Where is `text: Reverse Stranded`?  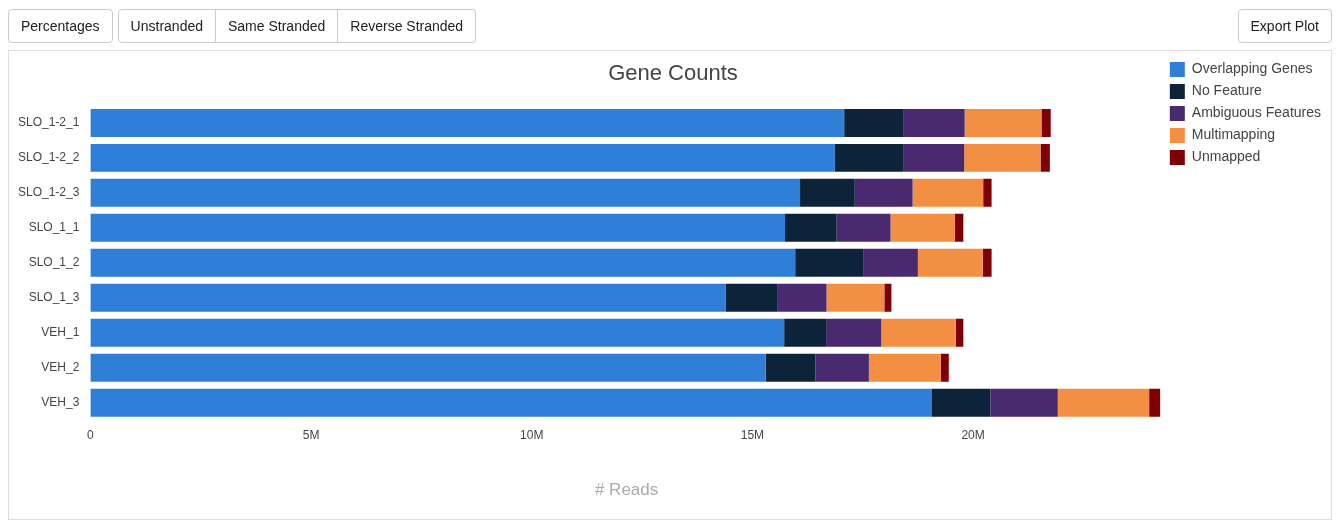 text: Reverse Stranded is located at coordinates (407, 26).